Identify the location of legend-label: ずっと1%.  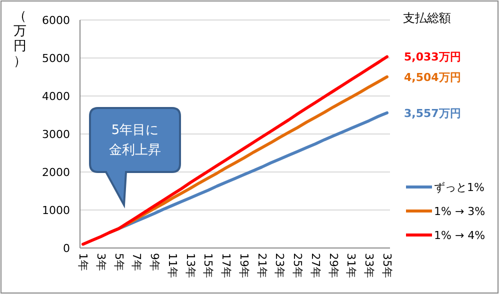
(459, 187).